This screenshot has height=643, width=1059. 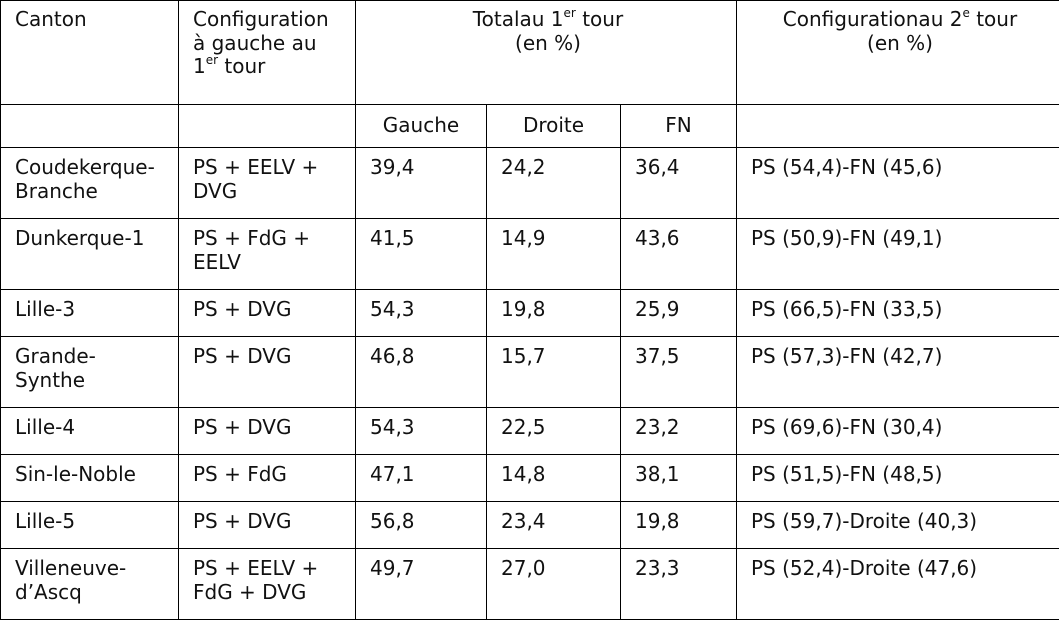 What do you see at coordinates (89, 431) in the screenshot?
I see `cell-canton: Lille-4` at bounding box center [89, 431].